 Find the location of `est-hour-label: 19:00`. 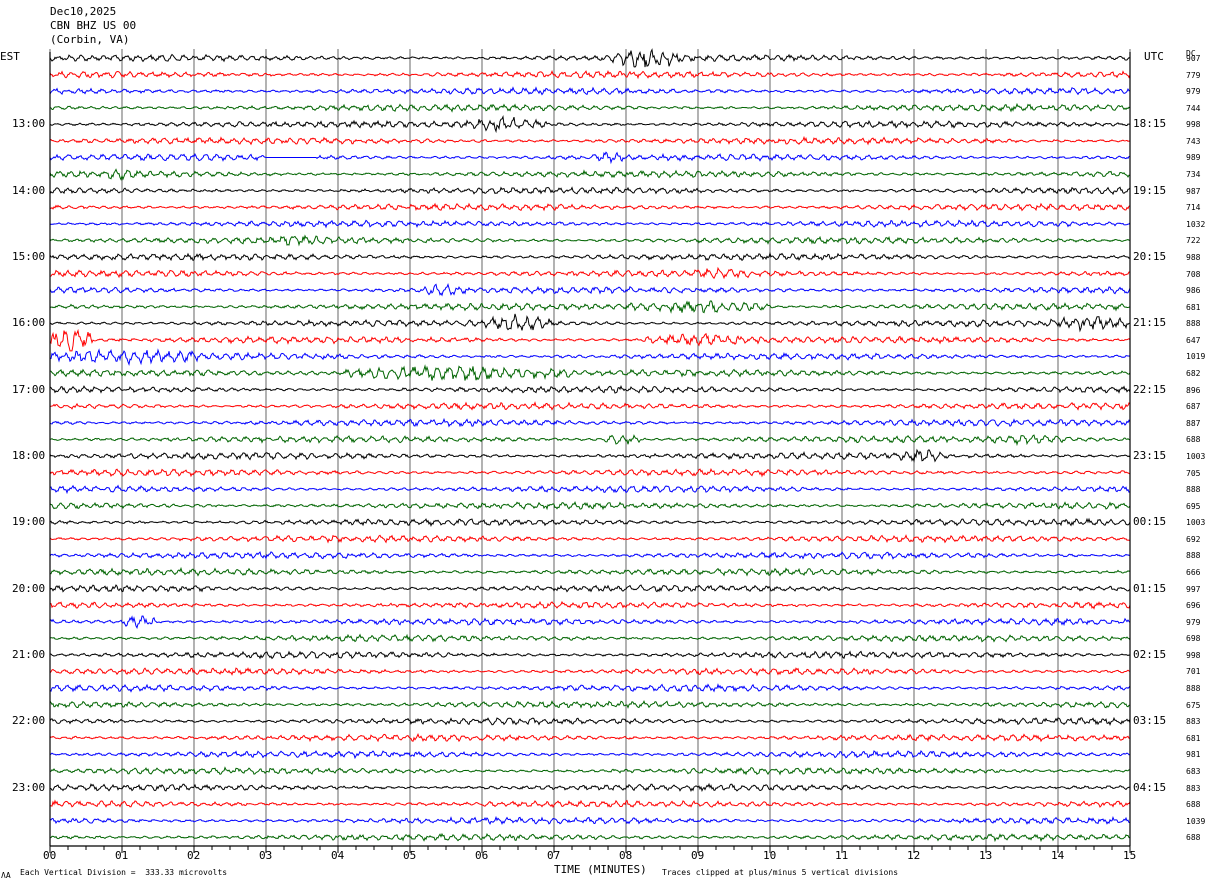

est-hour-label: 19:00 is located at coordinates (29, 522).